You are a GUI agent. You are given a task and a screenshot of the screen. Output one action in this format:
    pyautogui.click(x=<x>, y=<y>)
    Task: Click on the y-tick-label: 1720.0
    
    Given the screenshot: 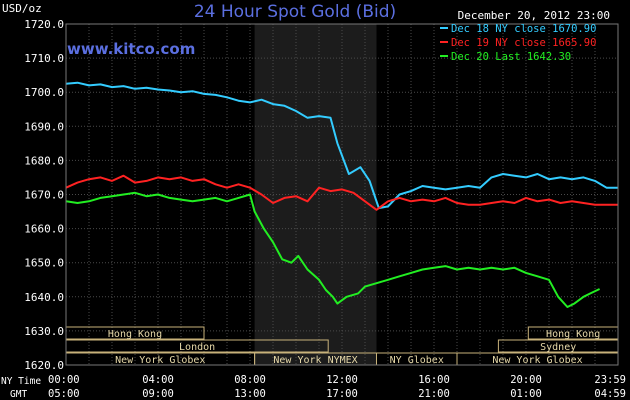 What is the action you would take?
    pyautogui.click(x=44, y=24)
    